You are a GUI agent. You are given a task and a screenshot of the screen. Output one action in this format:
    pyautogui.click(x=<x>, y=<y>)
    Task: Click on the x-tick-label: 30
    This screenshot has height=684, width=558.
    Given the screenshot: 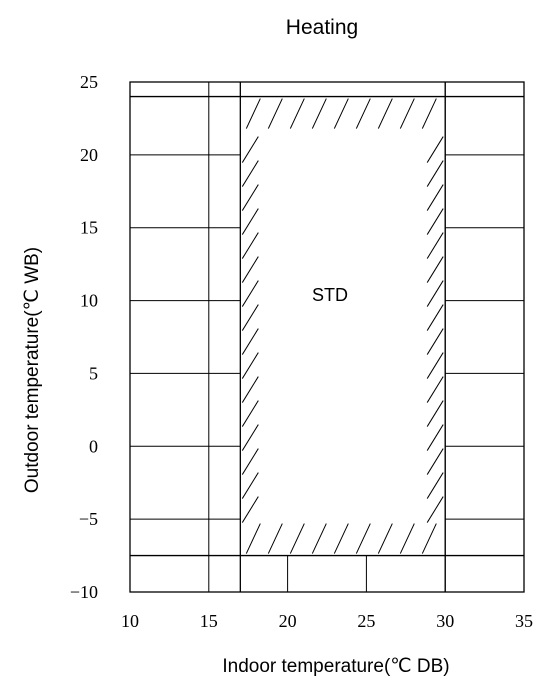 What is the action you would take?
    pyautogui.click(x=445, y=621)
    